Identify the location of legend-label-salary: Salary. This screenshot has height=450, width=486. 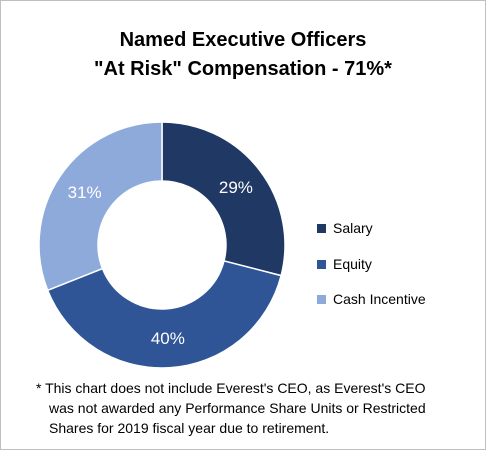
(353, 228).